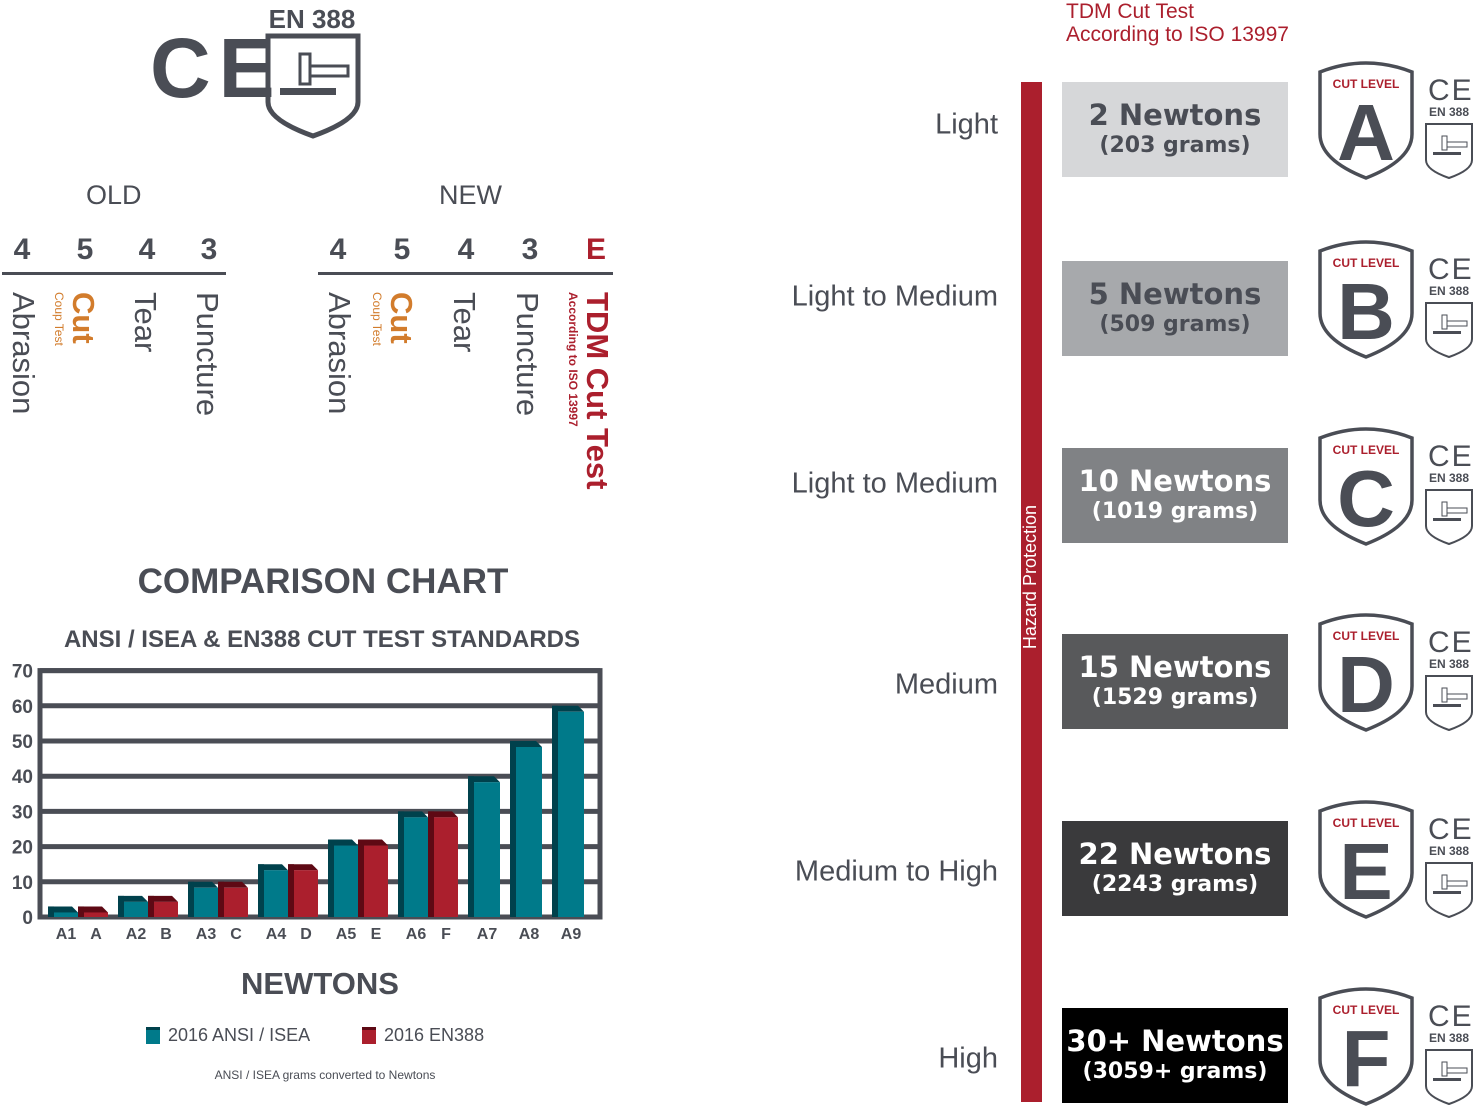  I want to click on old-heading: OLD, so click(114, 195).